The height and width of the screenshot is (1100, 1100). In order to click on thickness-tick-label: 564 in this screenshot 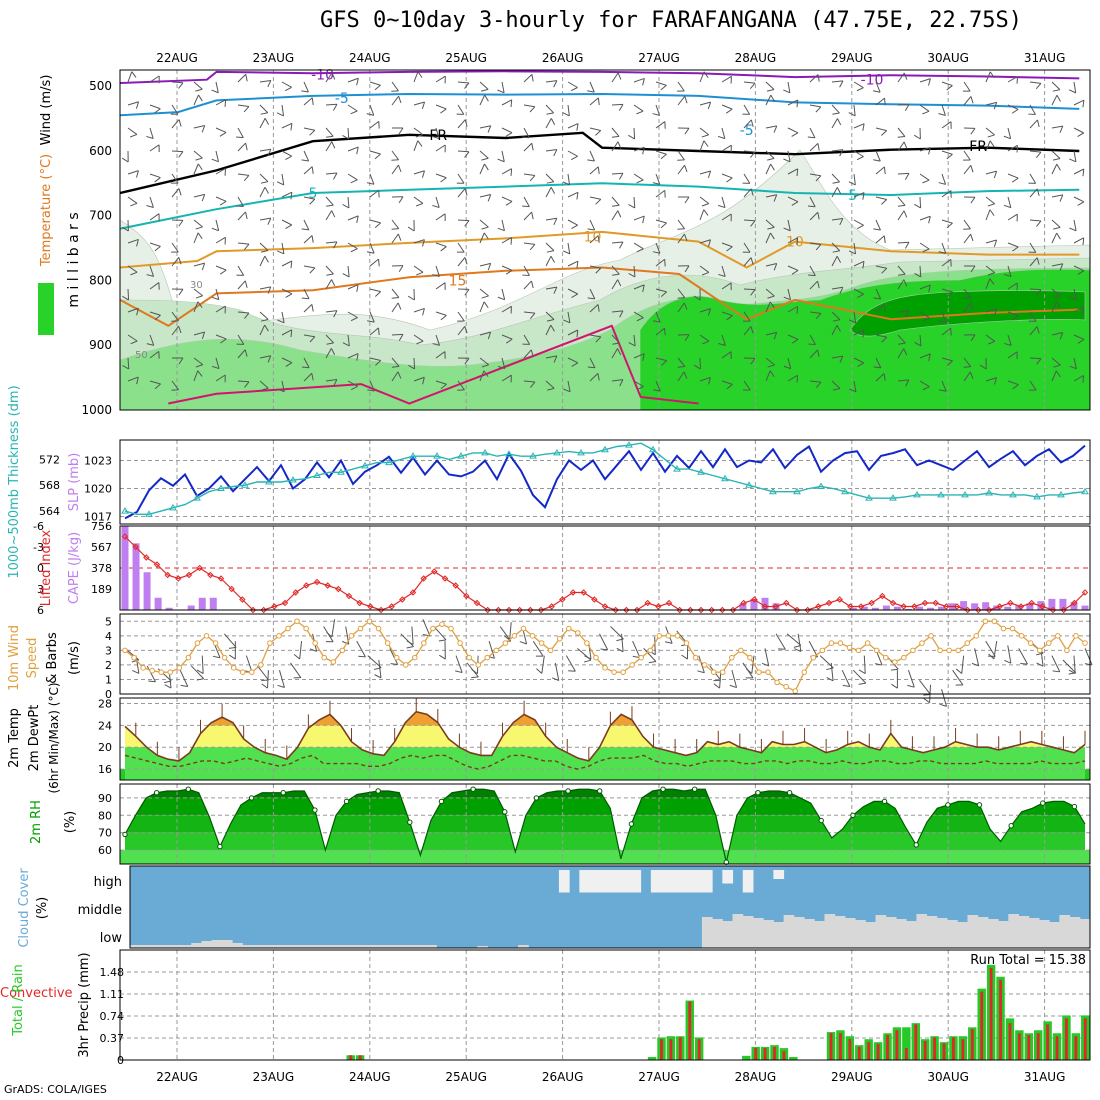, I will do `click(49, 511)`.